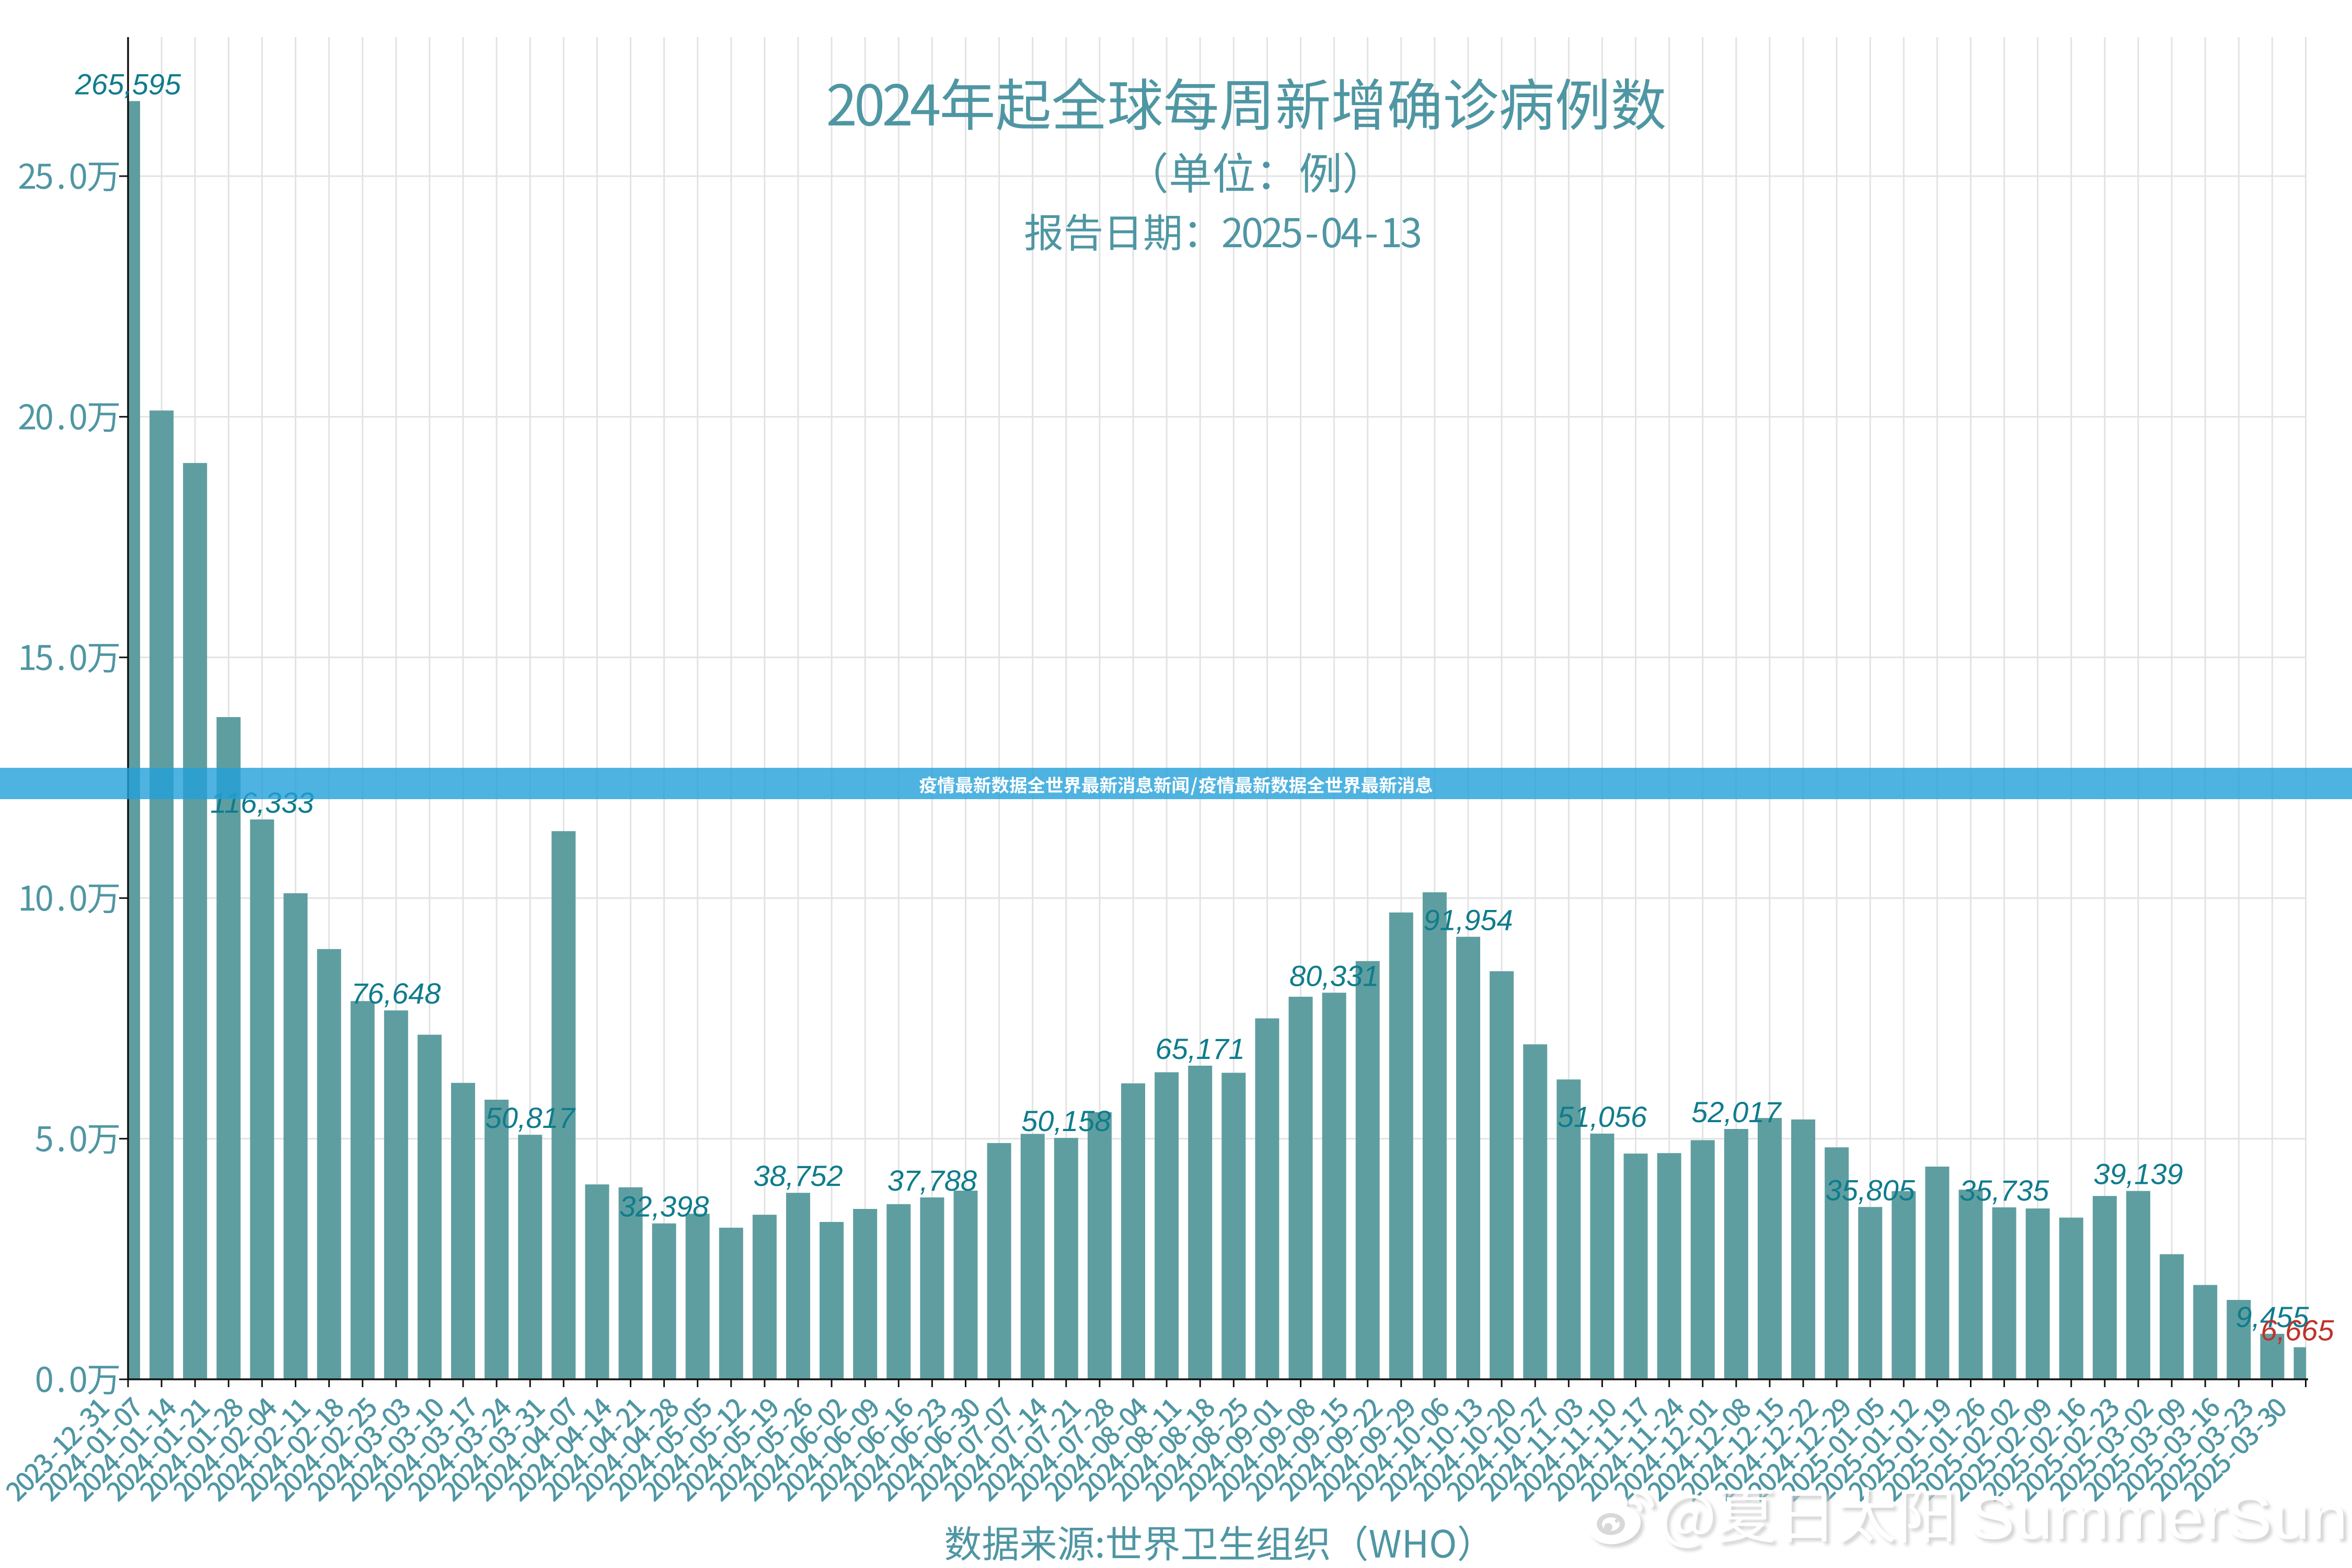 Image resolution: width=2352 pixels, height=1568 pixels. Describe the element at coordinates (1468, 919) in the screenshot. I see `svg-text: 91,954` at that location.